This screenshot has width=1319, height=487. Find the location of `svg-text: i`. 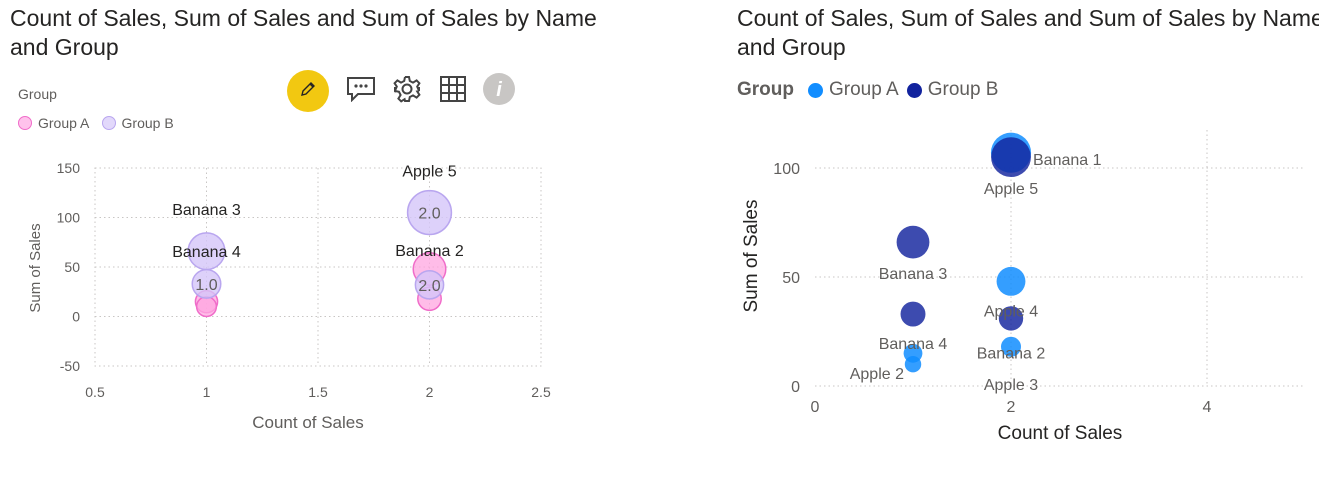

svg-text: i is located at coordinates (499, 90).